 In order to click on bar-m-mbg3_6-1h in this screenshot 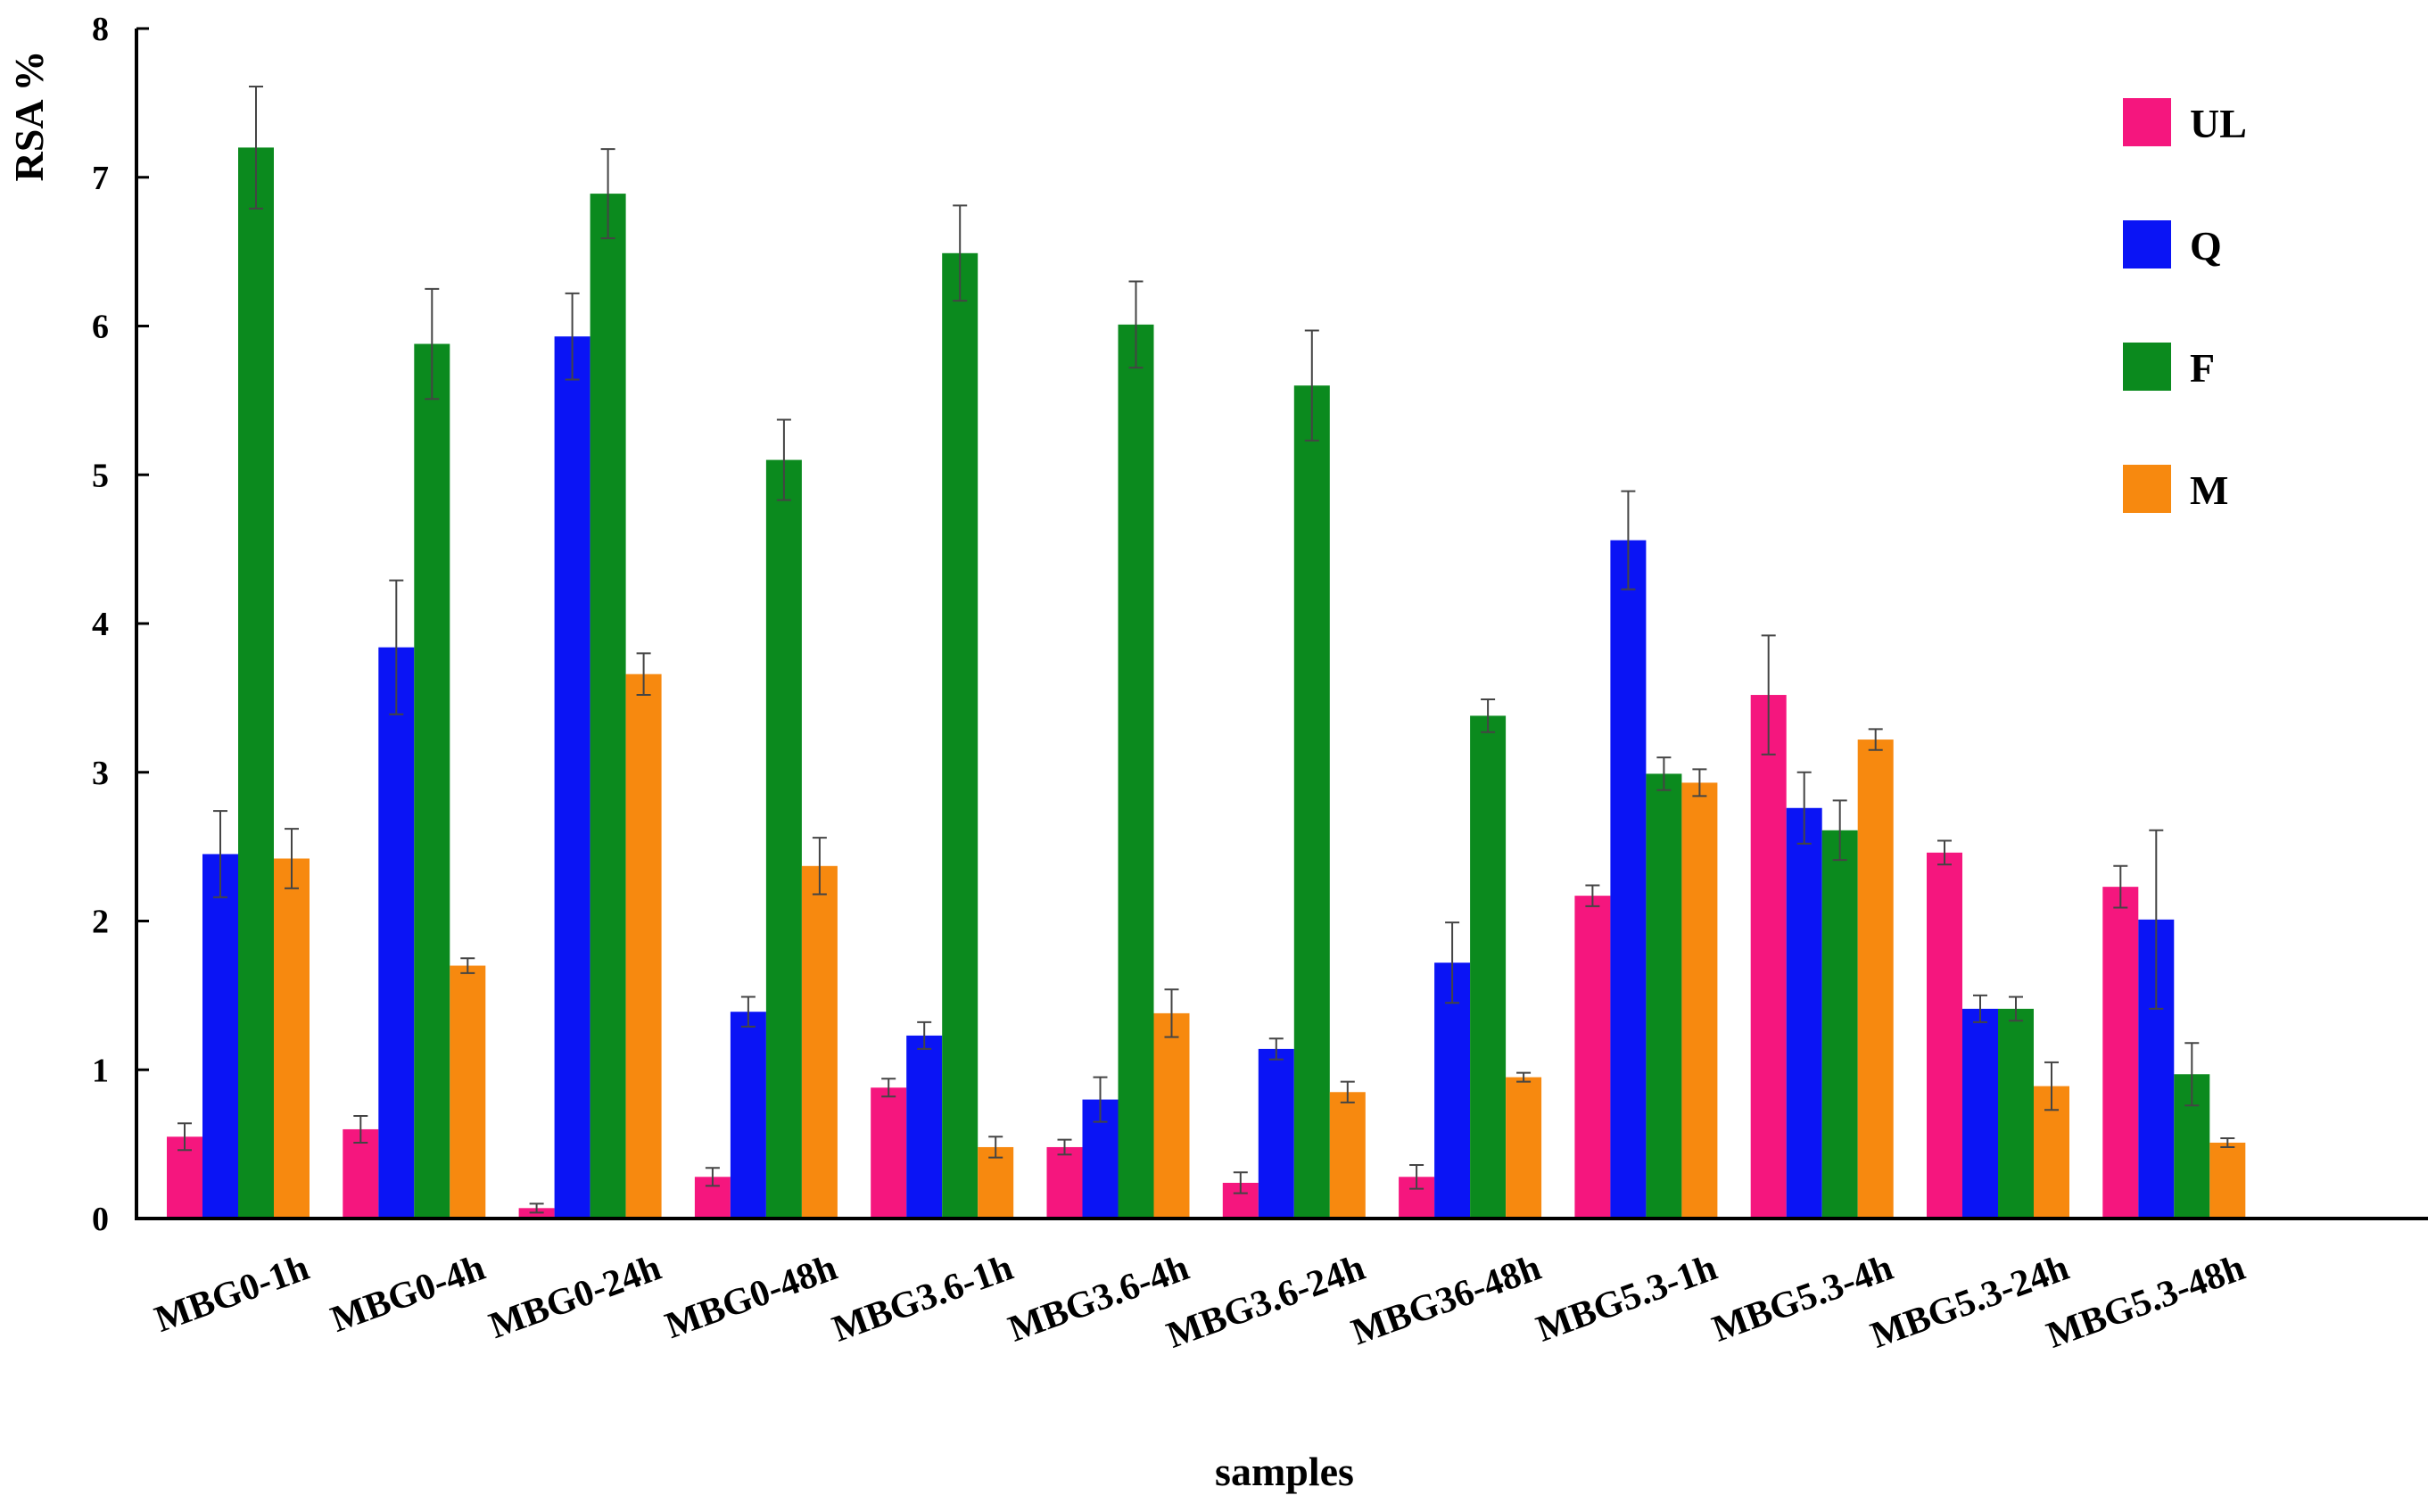, I will do `click(996, 1182)`.